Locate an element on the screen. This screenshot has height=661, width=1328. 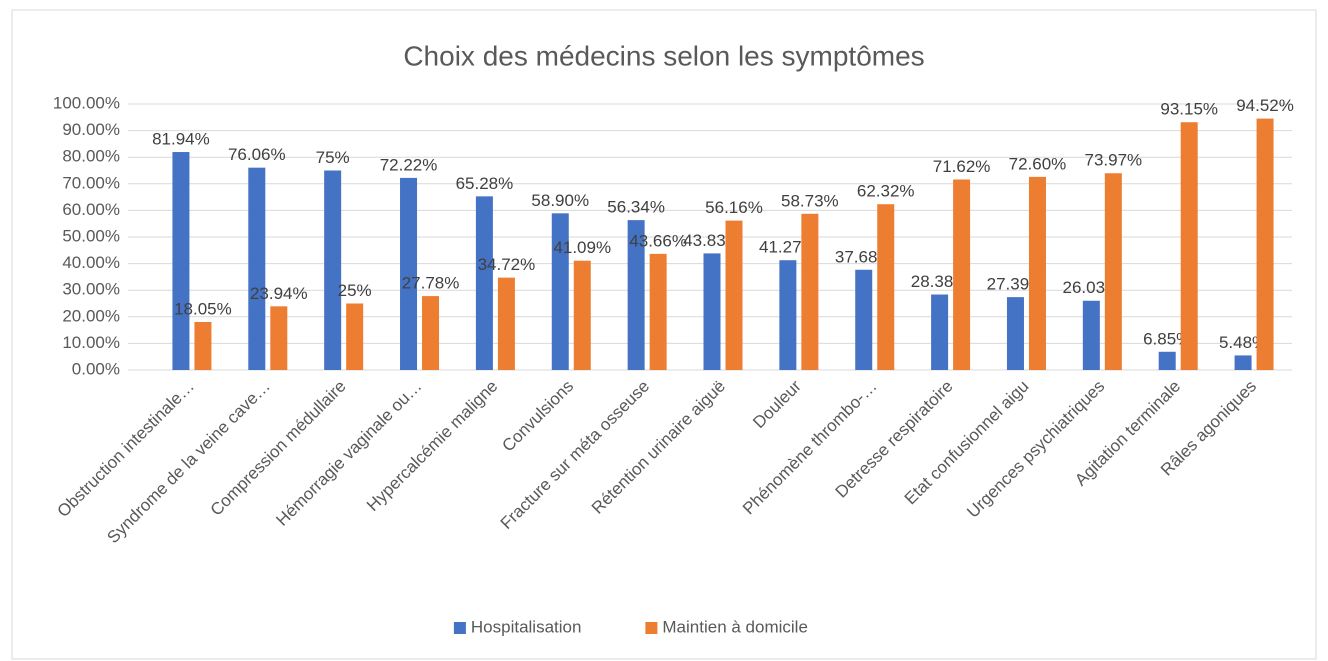
y-tick-label: 40.00% is located at coordinates (91, 262).